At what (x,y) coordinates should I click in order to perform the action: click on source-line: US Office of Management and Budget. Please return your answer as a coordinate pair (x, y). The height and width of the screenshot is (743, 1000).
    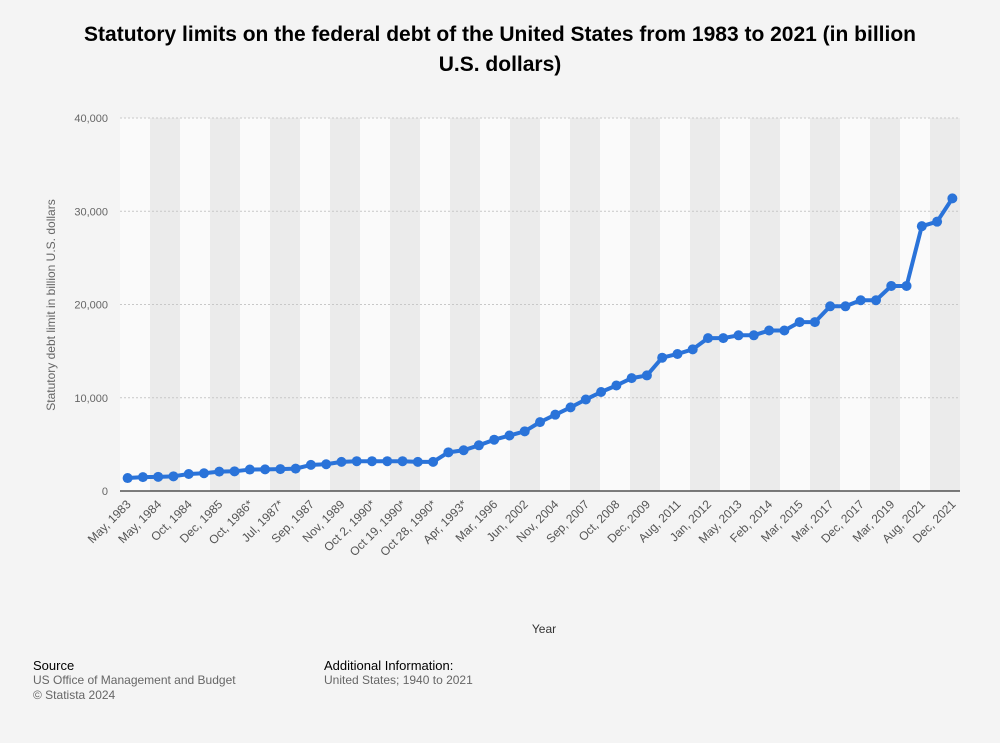
    Looking at the image, I should click on (134, 680).